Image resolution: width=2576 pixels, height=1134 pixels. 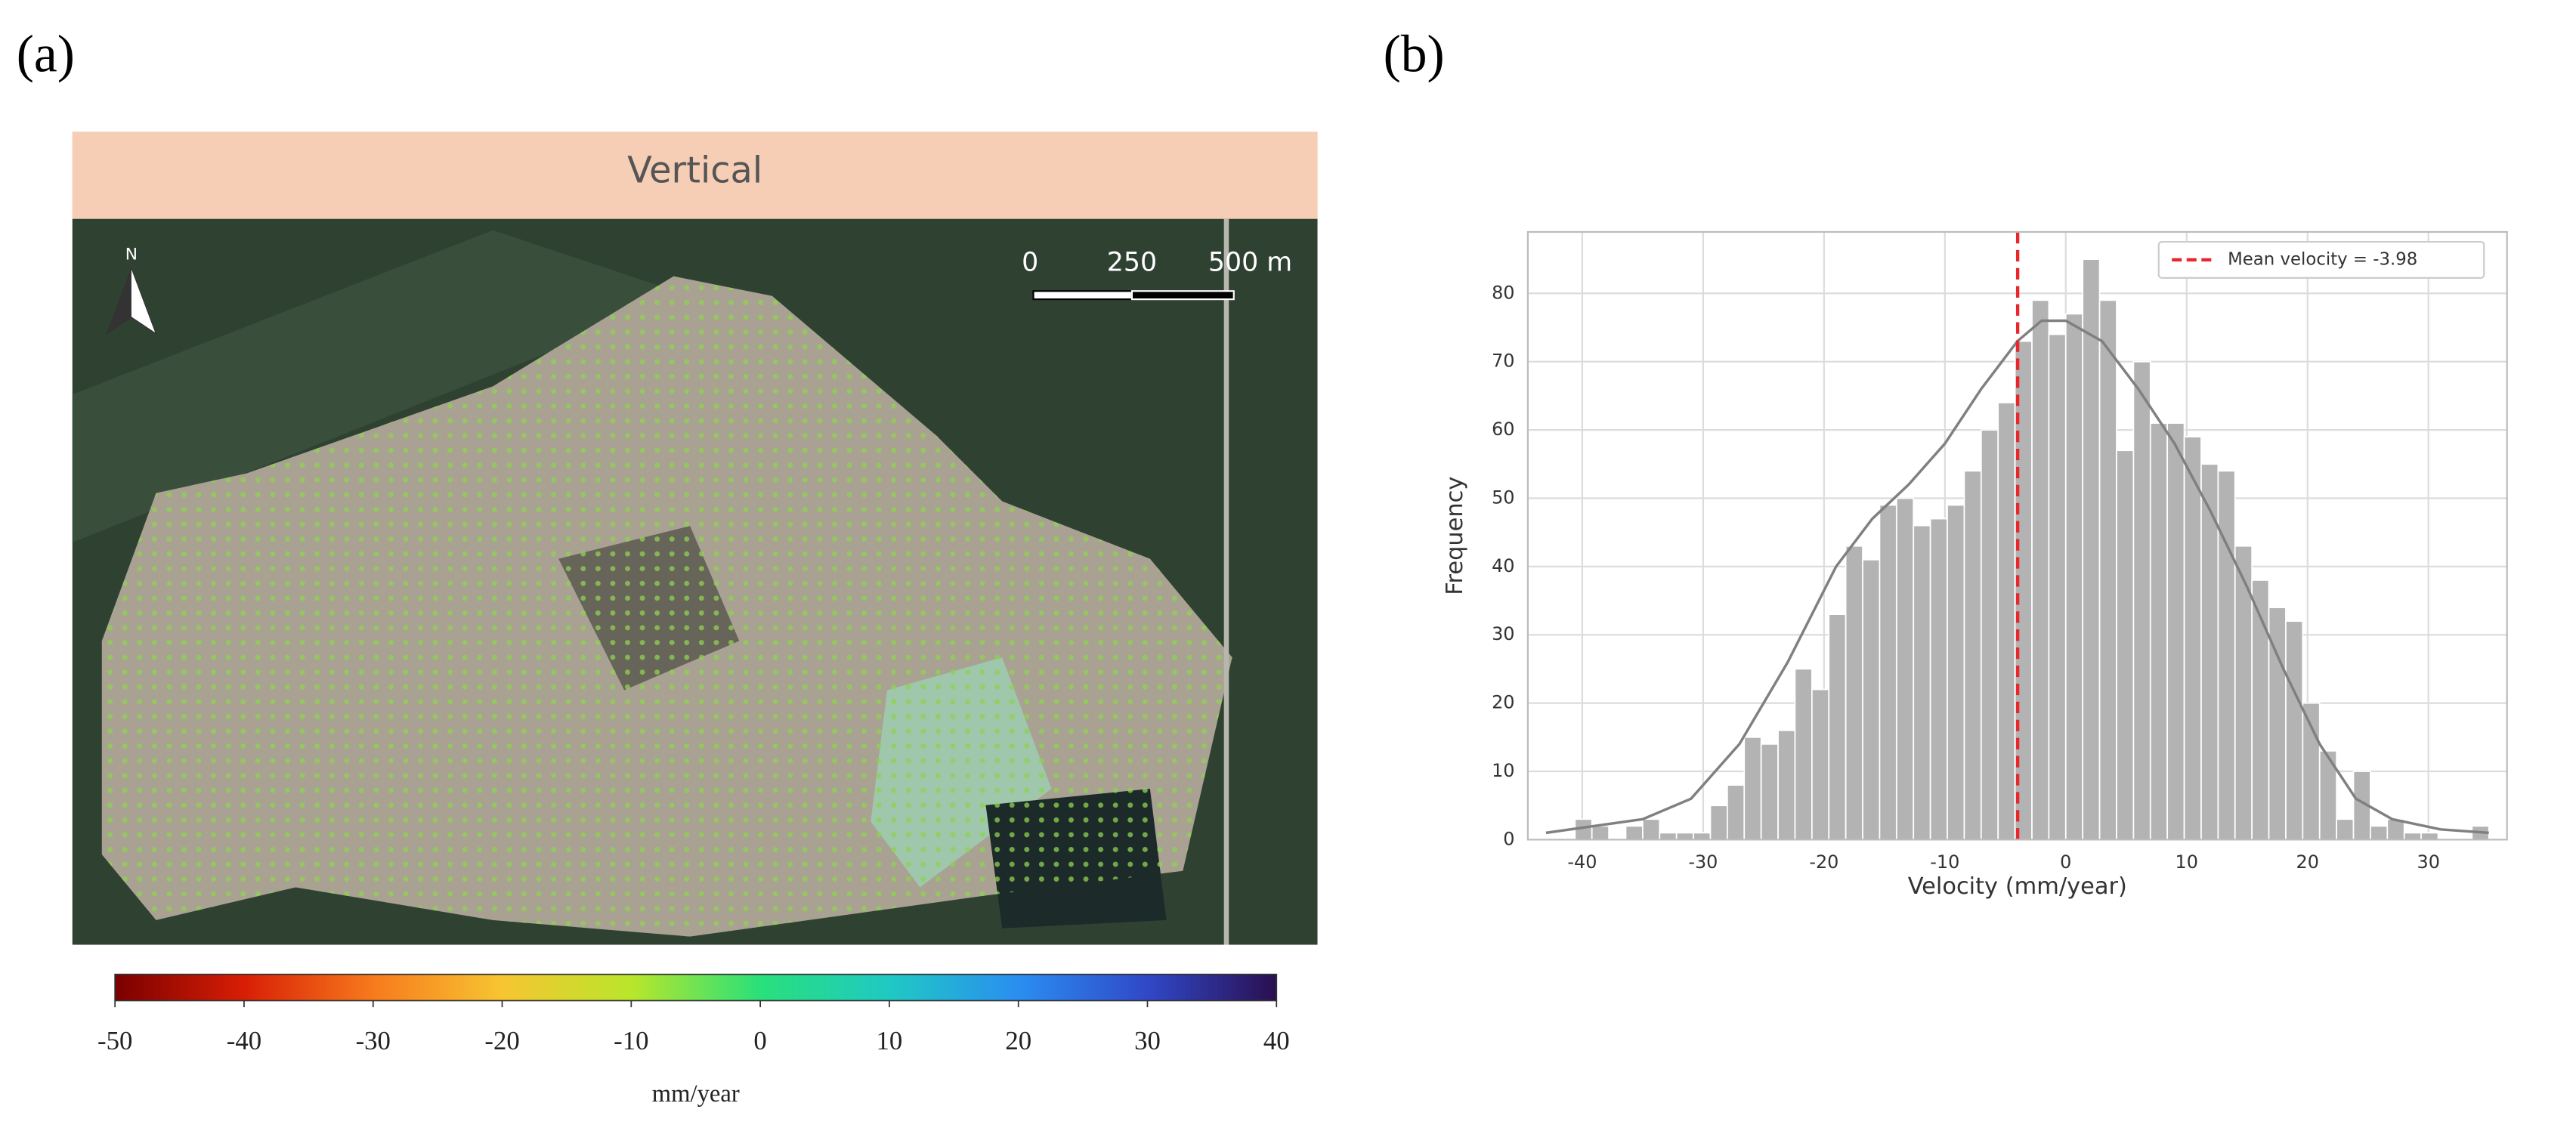 What do you see at coordinates (1455, 536) in the screenshot?
I see `y-axis-label: Frequency` at bounding box center [1455, 536].